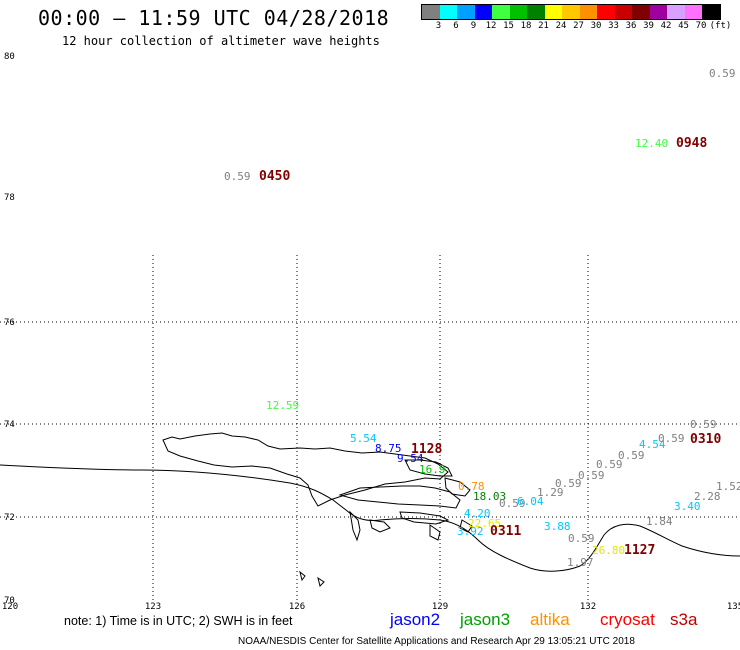  Describe the element at coordinates (438, 26) in the screenshot. I see `legend-label: 3` at that location.